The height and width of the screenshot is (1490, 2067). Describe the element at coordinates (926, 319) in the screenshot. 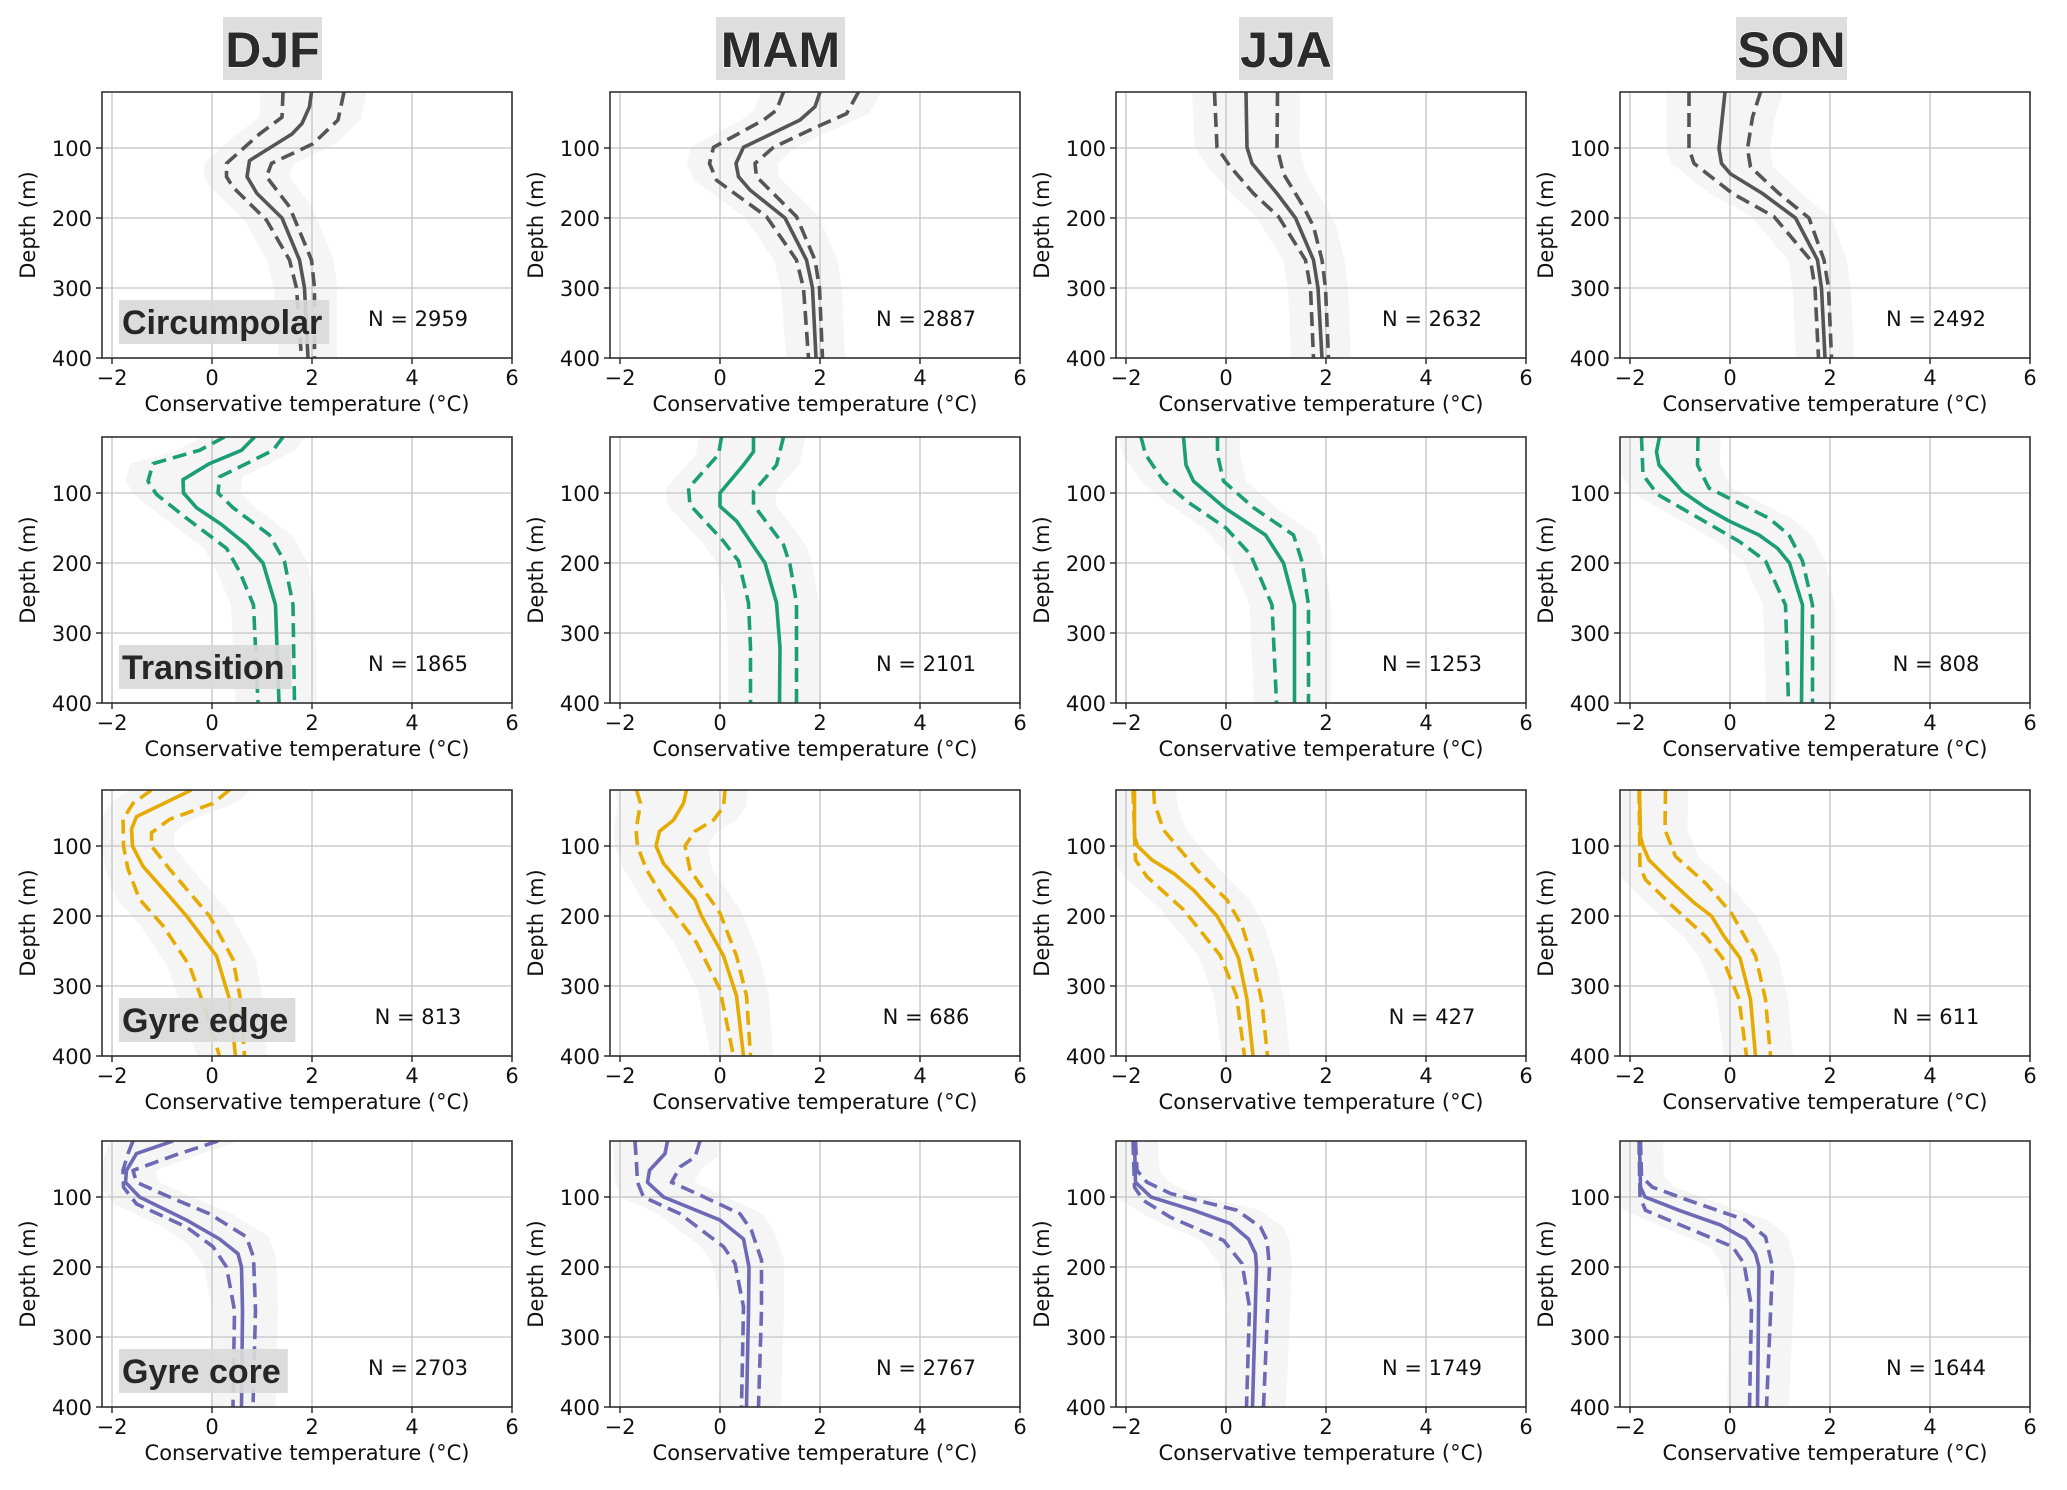

I see `sample-count-label: N = 2887` at that location.